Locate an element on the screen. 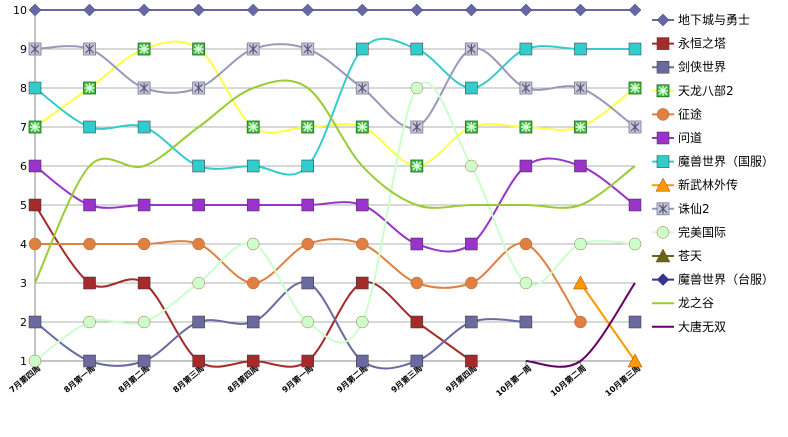 This screenshot has height=437, width=788. legend-label: 魔兽世界（台服） is located at coordinates (726, 279).